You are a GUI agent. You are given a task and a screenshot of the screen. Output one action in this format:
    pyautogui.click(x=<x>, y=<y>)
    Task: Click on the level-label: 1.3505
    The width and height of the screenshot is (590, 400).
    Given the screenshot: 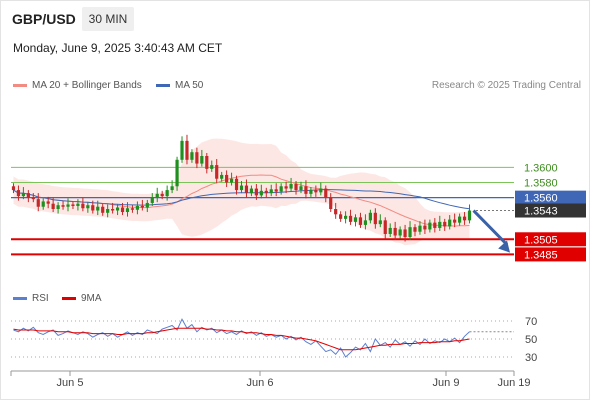 What is the action you would take?
    pyautogui.click(x=541, y=240)
    